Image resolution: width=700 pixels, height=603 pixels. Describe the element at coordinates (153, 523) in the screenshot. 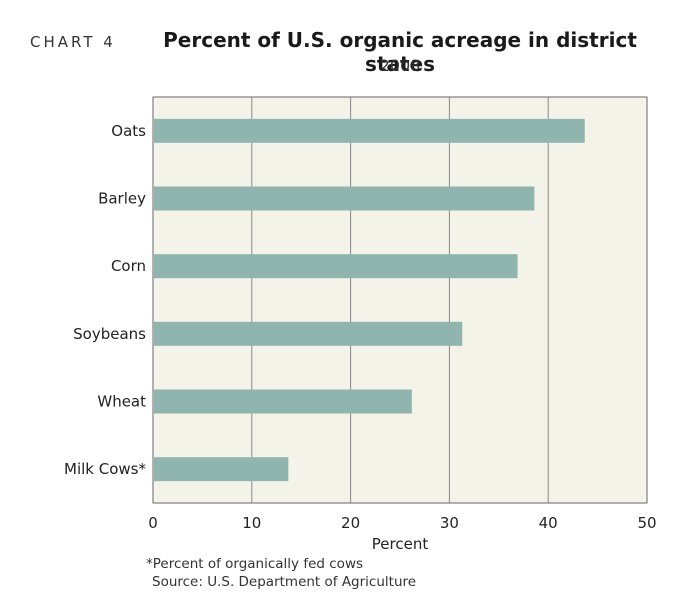

I see `x-tick-label: 0` at that location.